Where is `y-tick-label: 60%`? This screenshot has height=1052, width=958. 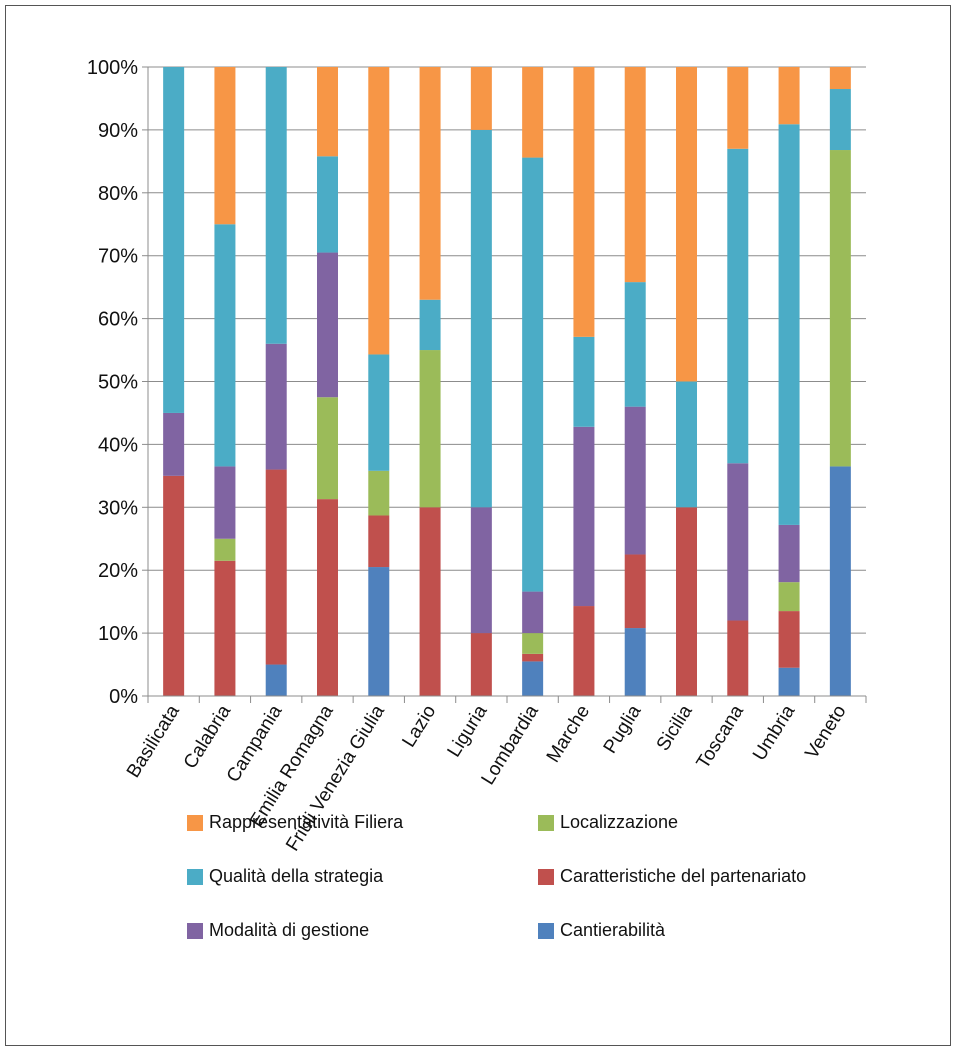
y-tick-label: 60% is located at coordinates (118, 320).